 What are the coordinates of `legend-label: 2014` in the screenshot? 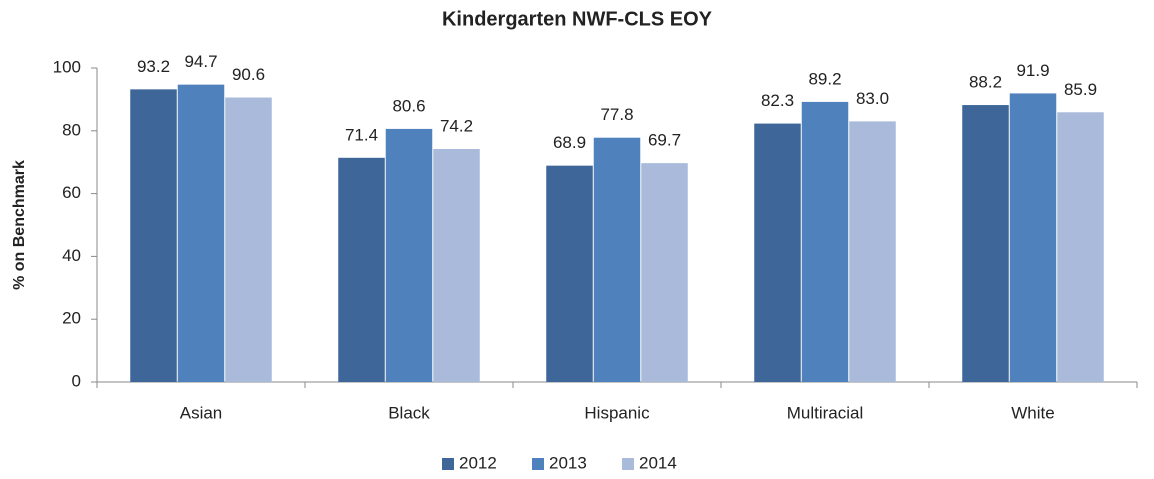 It's located at (658, 462).